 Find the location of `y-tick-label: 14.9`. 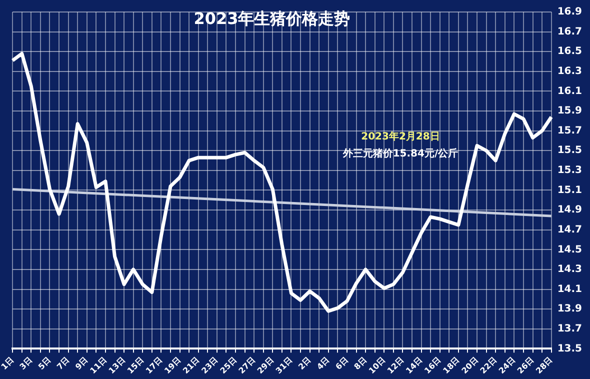

y-tick-label: 14.9 is located at coordinates (569, 210).